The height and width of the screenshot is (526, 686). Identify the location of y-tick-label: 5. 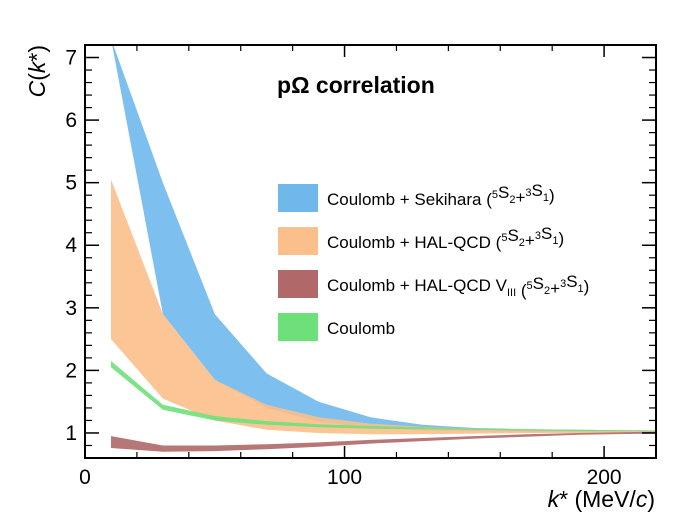
(71, 183).